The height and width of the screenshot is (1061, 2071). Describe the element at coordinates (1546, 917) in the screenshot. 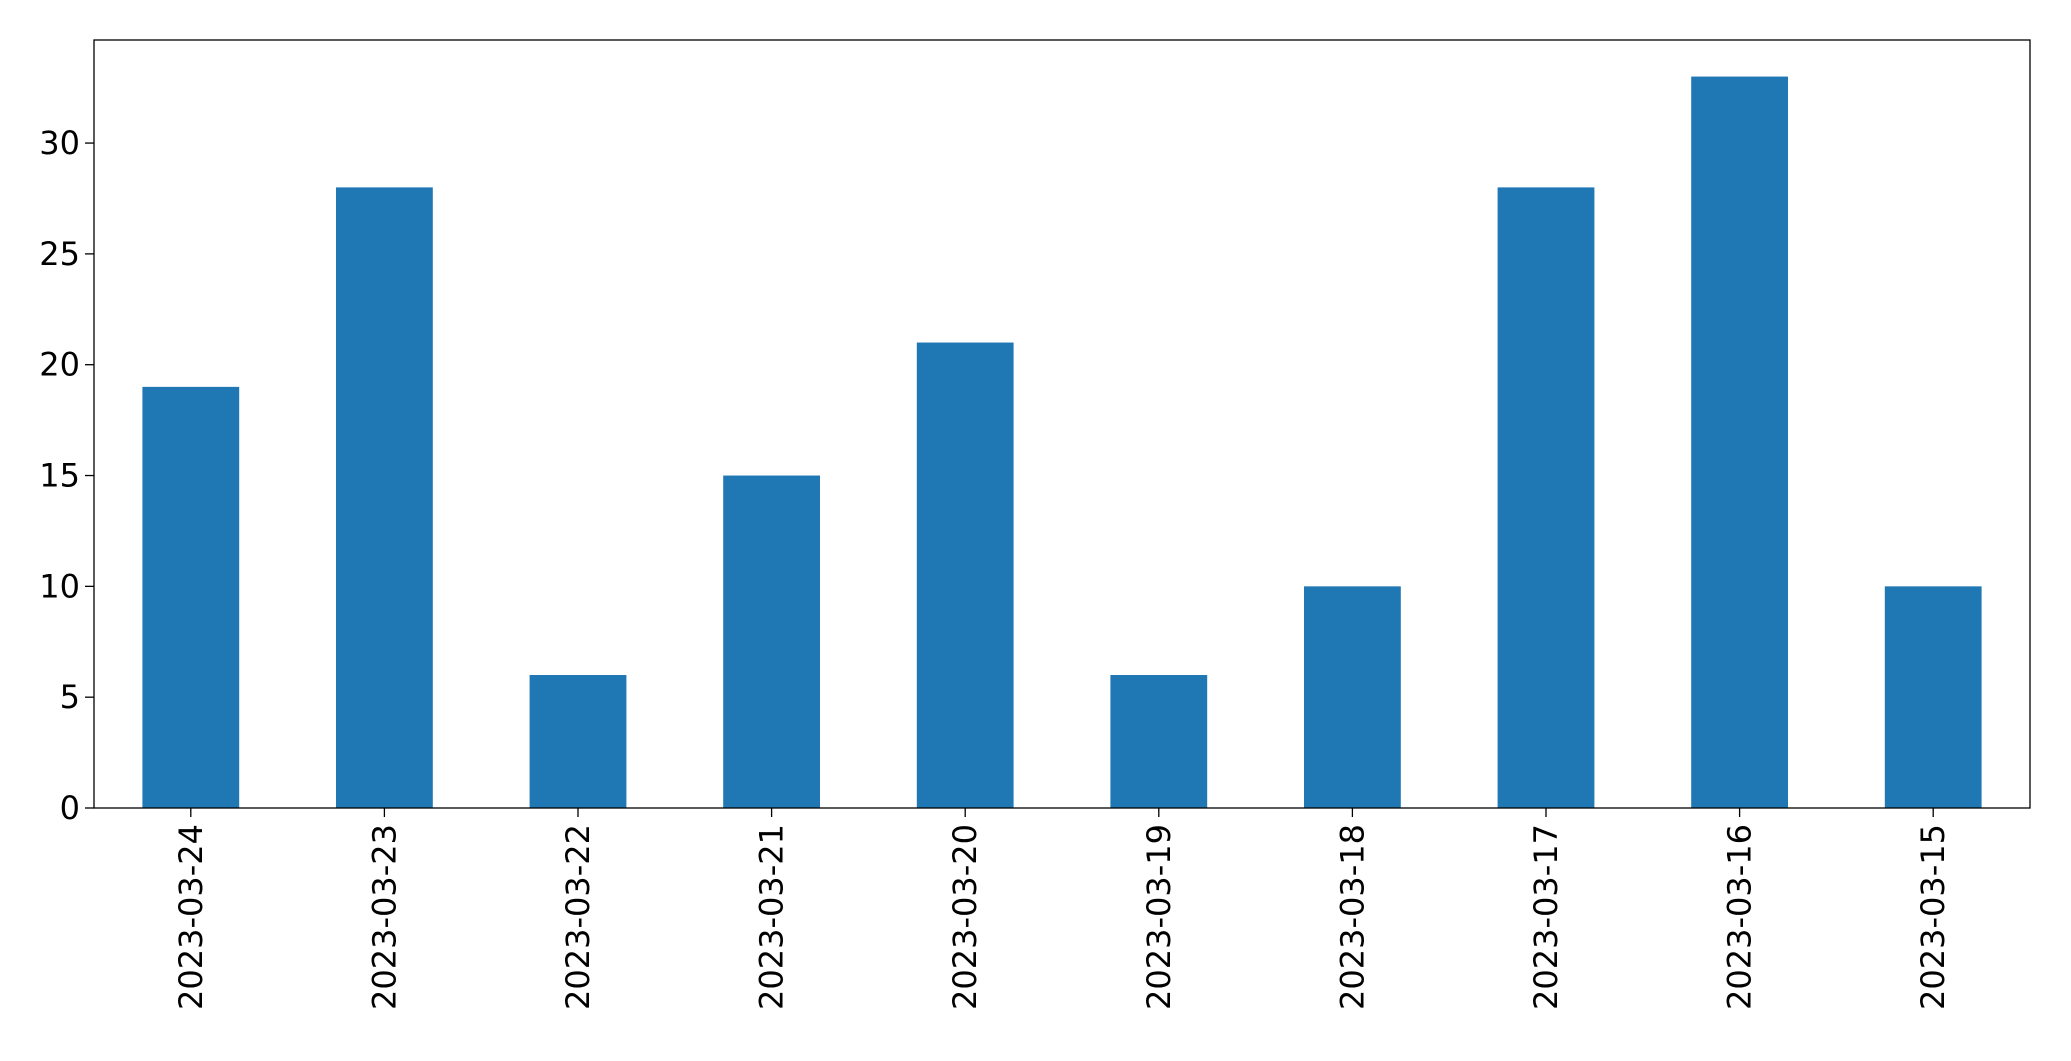

I see `x-tick-label: 2023-03-17` at that location.